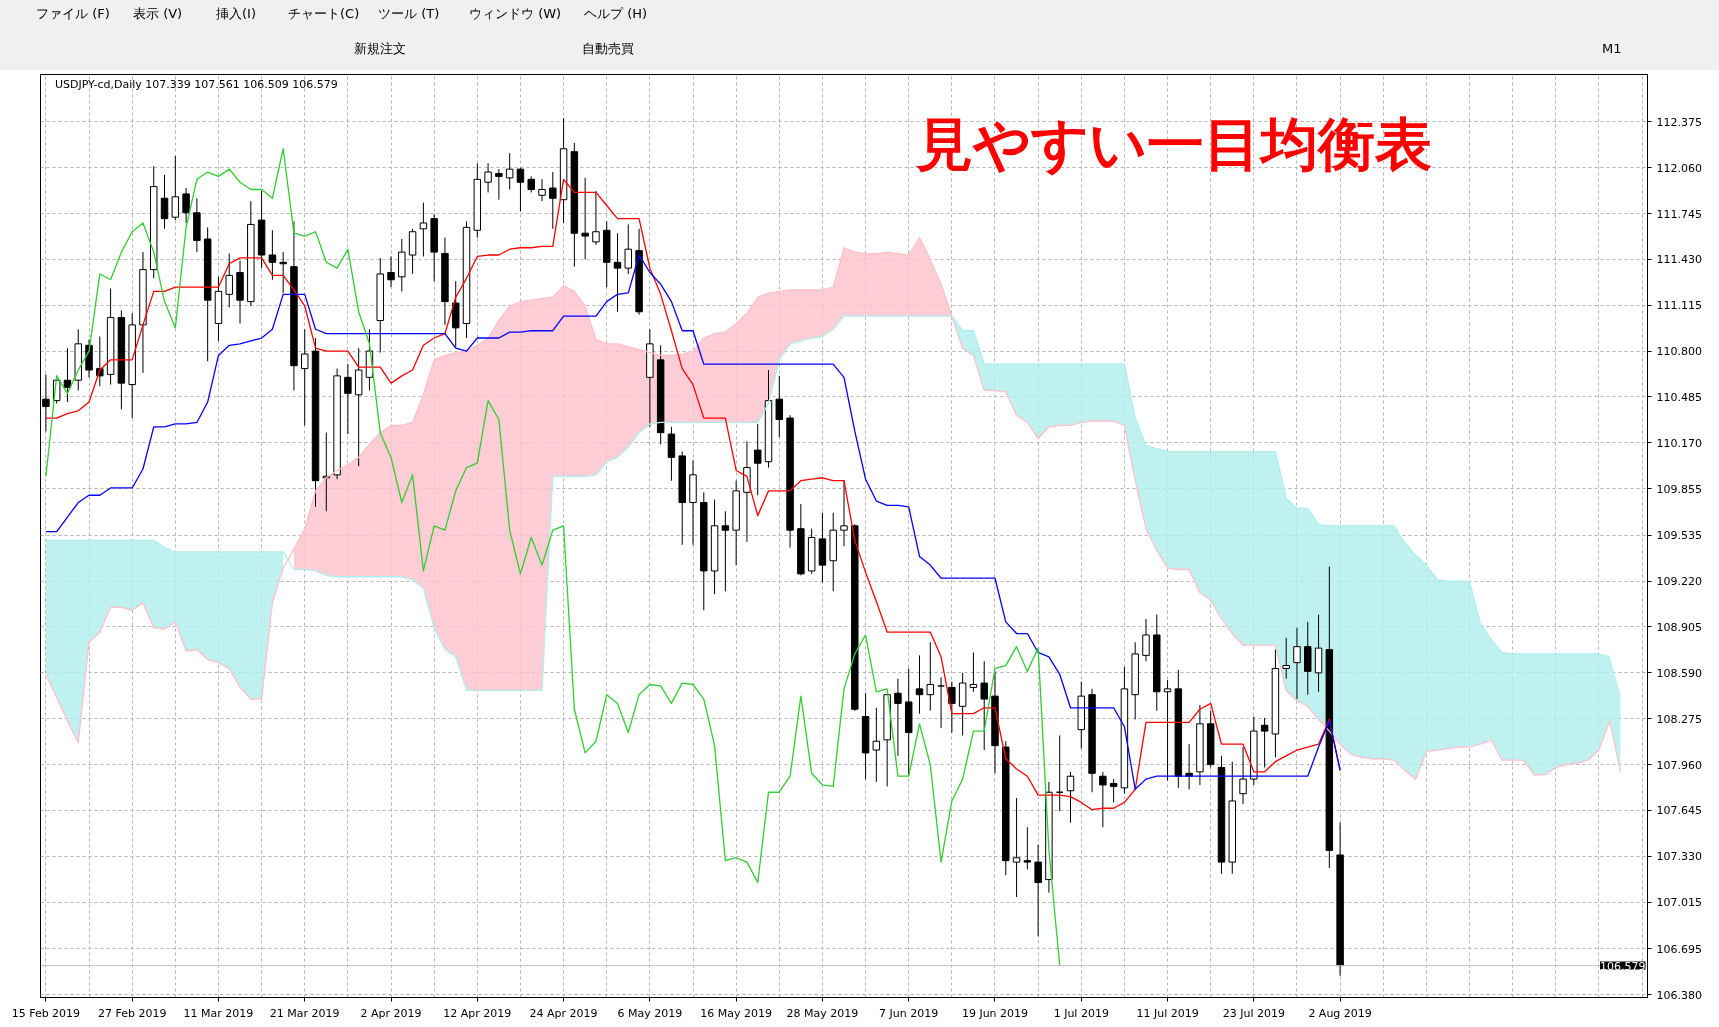  What do you see at coordinates (1253, 1013) in the screenshot?
I see `x-tick-label: 23 Jul 2019` at bounding box center [1253, 1013].